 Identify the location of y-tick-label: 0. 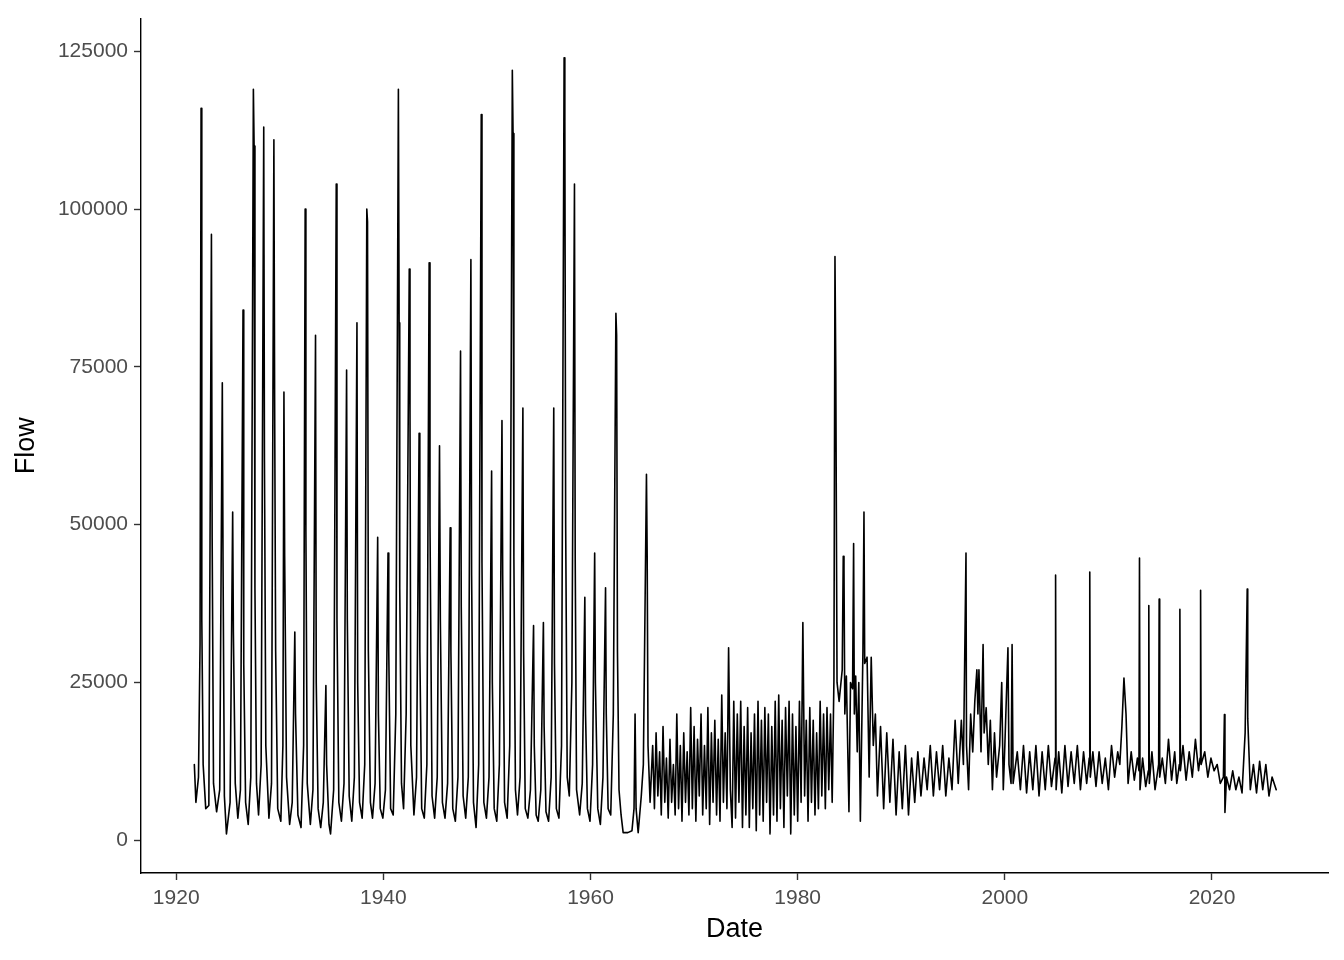
(122, 838).